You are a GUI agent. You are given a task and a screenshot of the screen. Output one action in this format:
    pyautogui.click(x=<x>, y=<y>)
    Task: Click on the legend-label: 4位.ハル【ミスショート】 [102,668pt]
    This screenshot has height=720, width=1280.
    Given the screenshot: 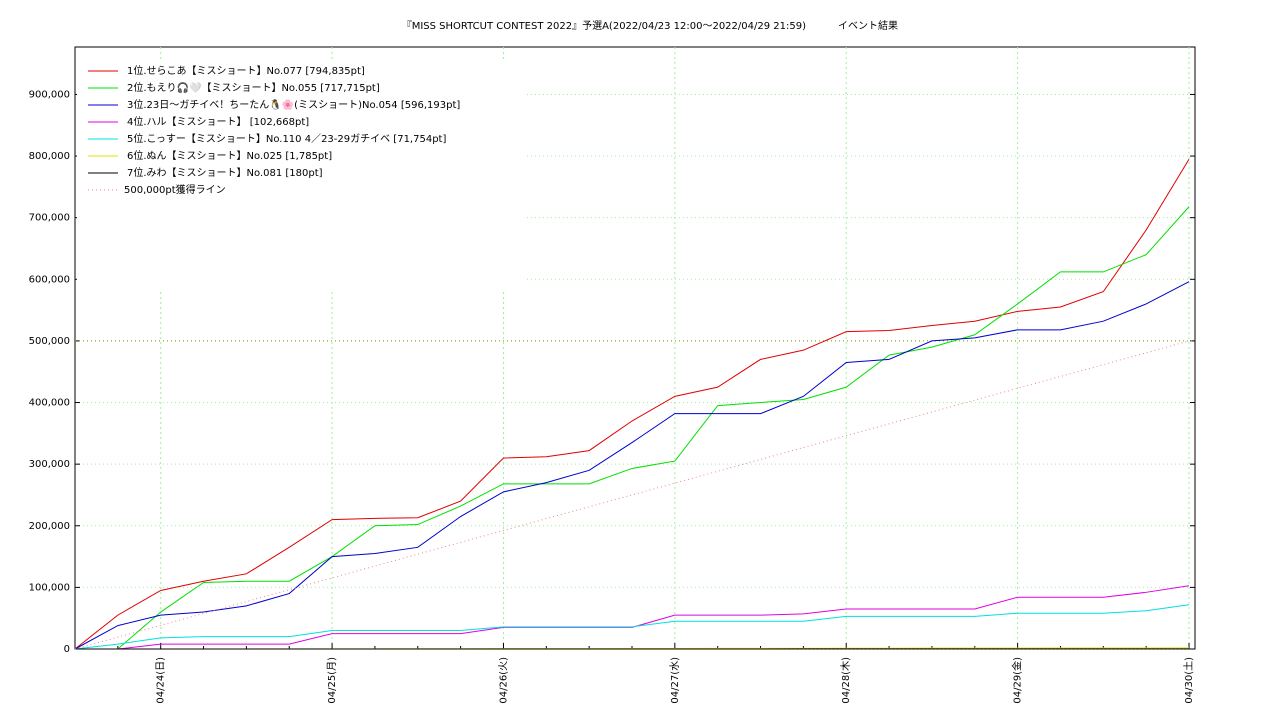 What is the action you would take?
    pyautogui.click(x=218, y=121)
    